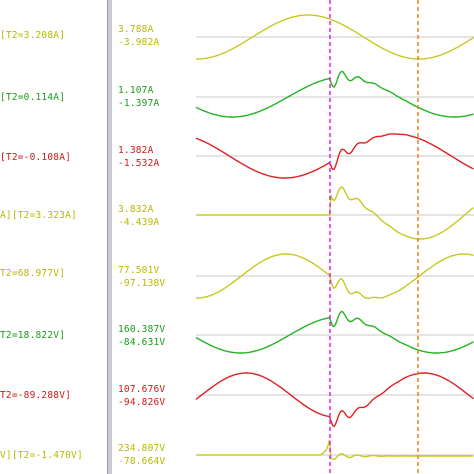 This screenshot has height=474, width=474. What do you see at coordinates (139, 270) in the screenshot?
I see `scale-max-5: 77.501V` at bounding box center [139, 270].